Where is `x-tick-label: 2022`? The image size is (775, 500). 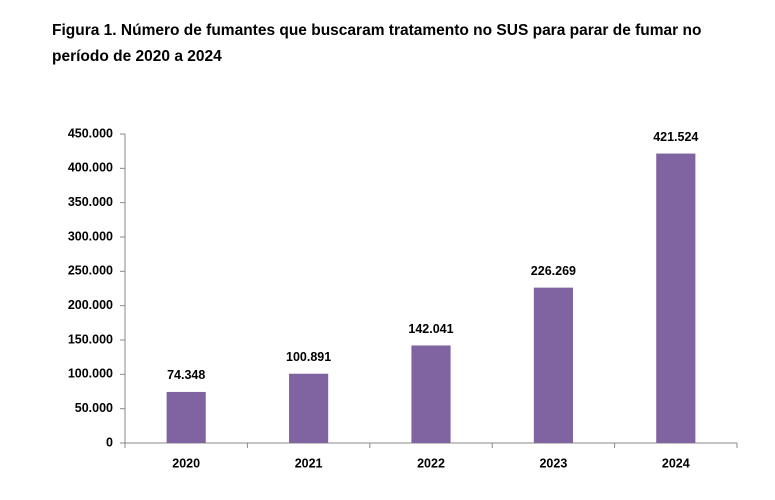
x-tick-label: 2022 is located at coordinates (431, 463).